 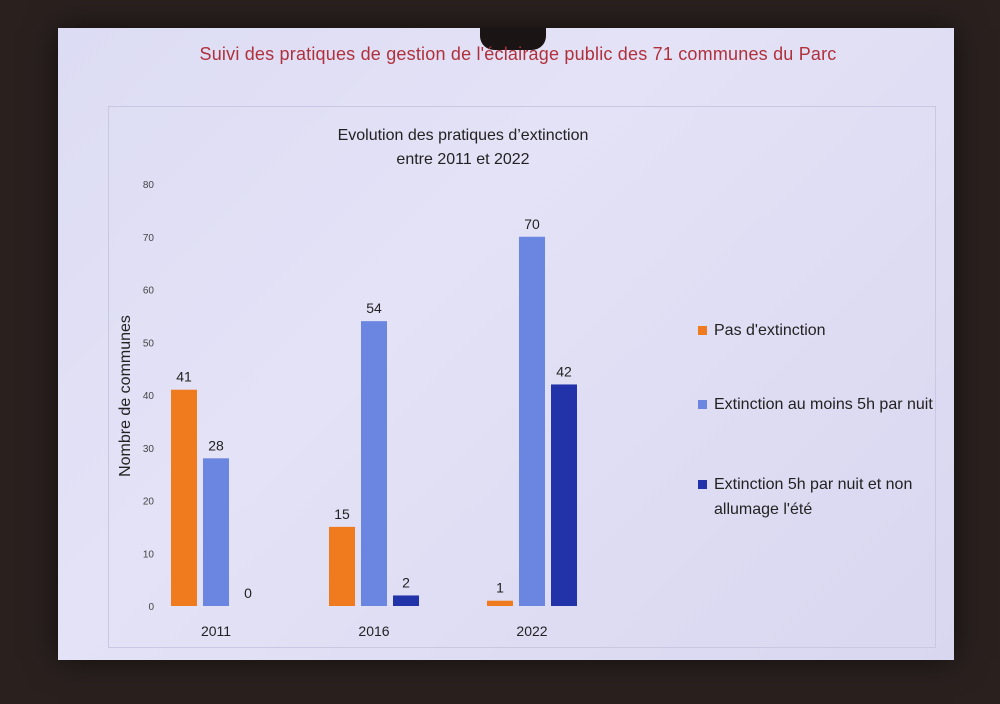 I want to click on legend-swatch-extinction-non-allumage, so click(x=702, y=484).